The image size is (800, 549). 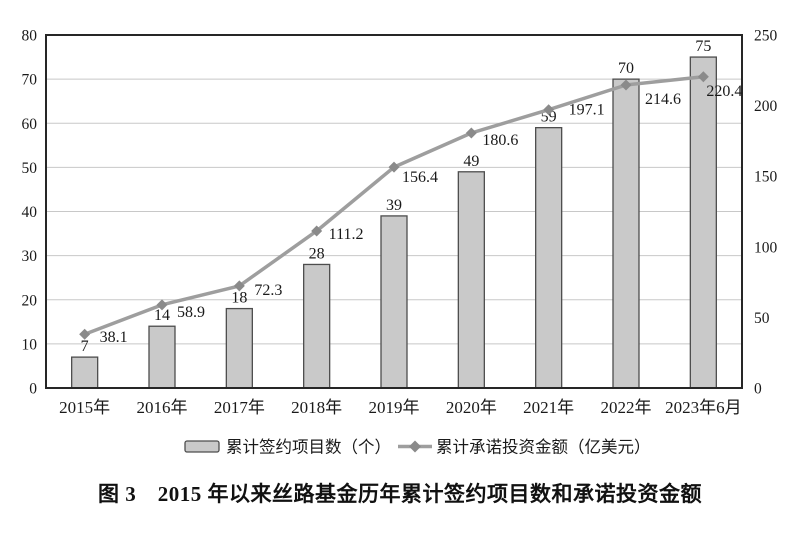 What do you see at coordinates (549, 117) in the screenshot?
I see `bar-value-label: 59` at bounding box center [549, 117].